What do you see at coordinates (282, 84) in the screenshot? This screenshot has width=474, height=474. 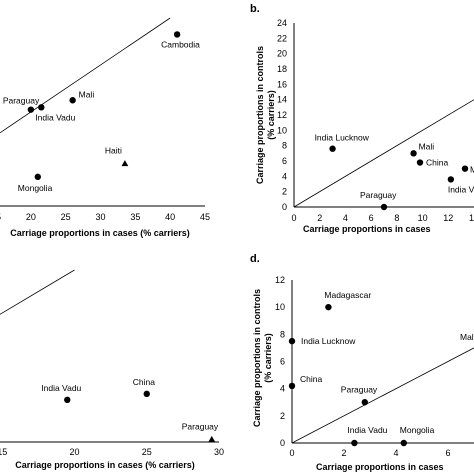 I see `y-tick-label: 16` at bounding box center [282, 84].